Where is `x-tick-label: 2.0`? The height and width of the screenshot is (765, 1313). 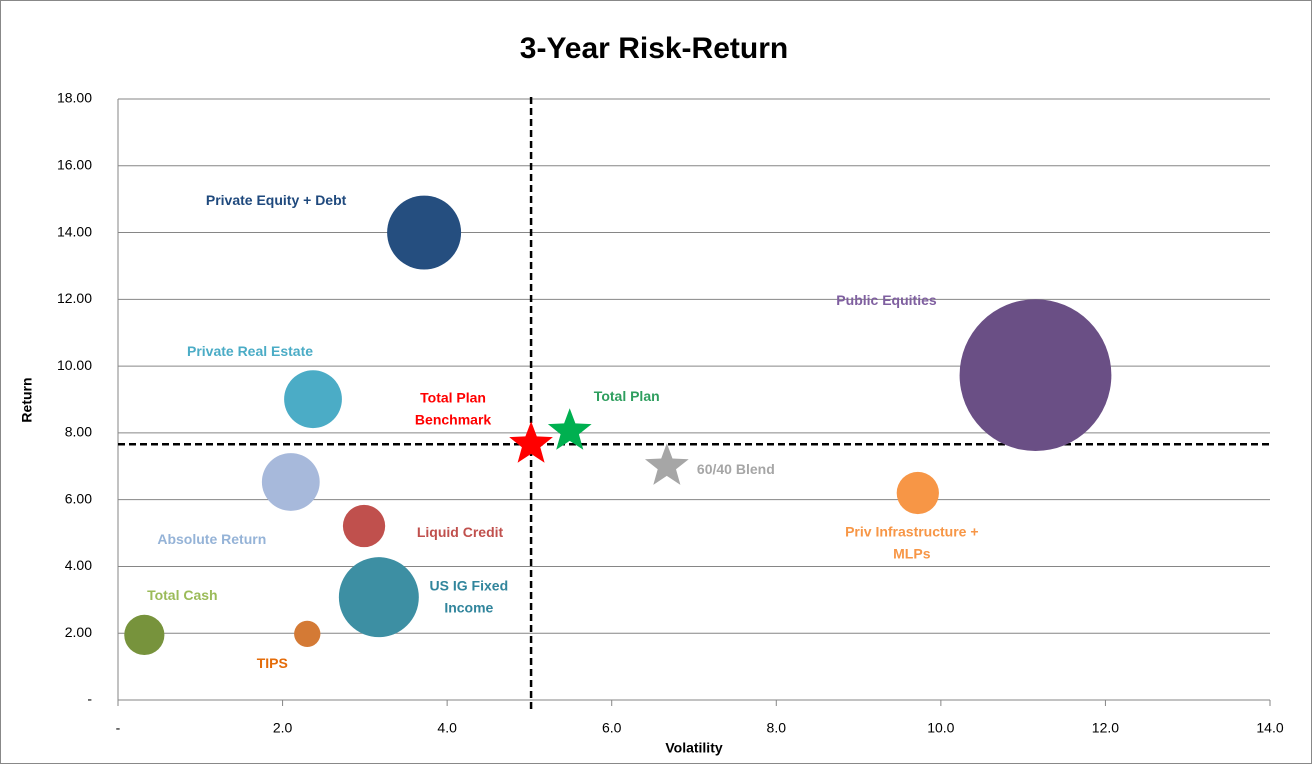
x-tick-label: 2.0 is located at coordinates (283, 728).